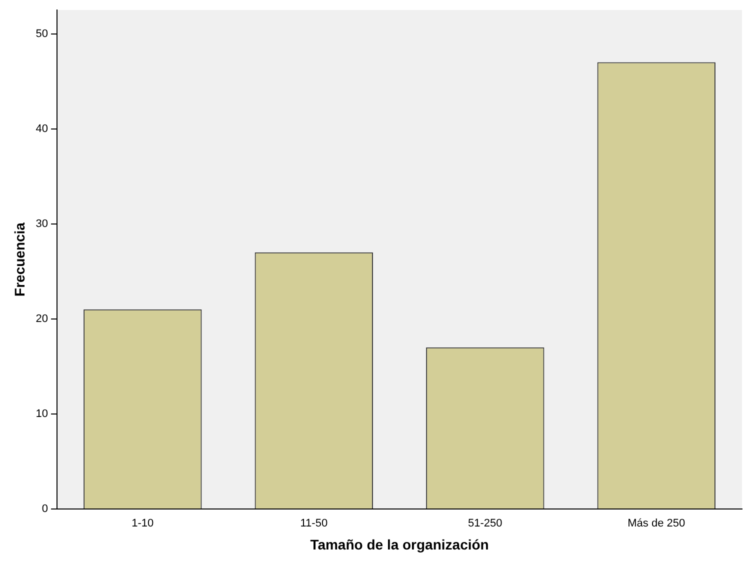  I want to click on y-axis-title: Frecuencia, so click(19, 259).